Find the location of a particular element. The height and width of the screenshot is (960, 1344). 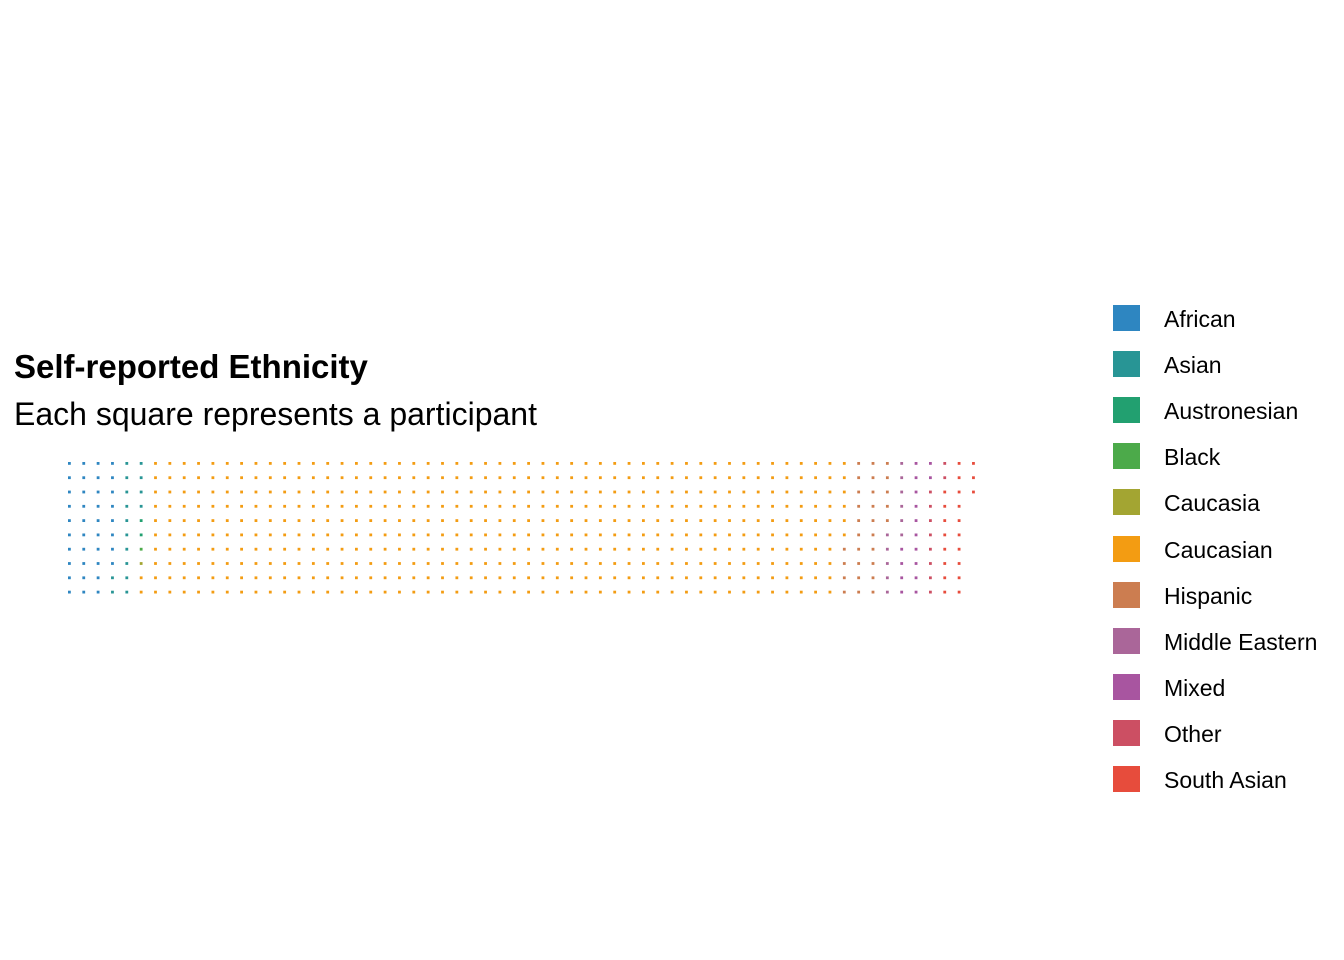

waffle-square-middle-eastern is located at coordinates (887, 592).